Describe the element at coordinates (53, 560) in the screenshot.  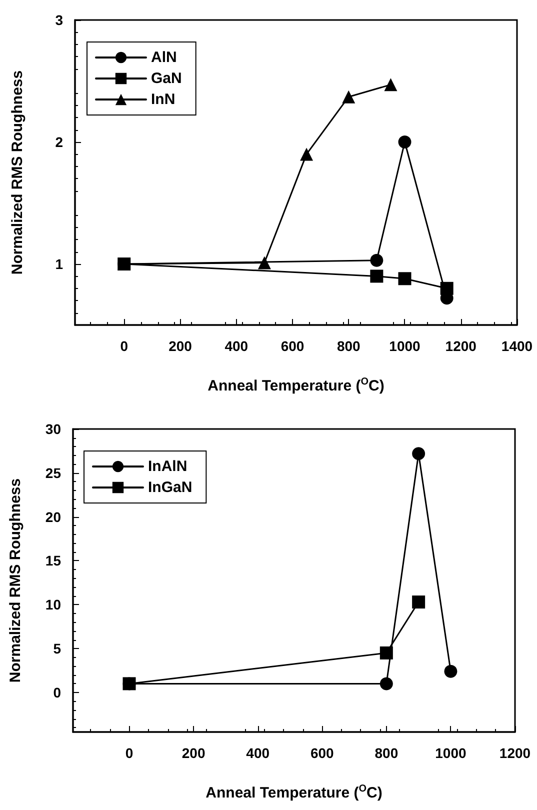
I see `y-tick-label: 15` at that location.